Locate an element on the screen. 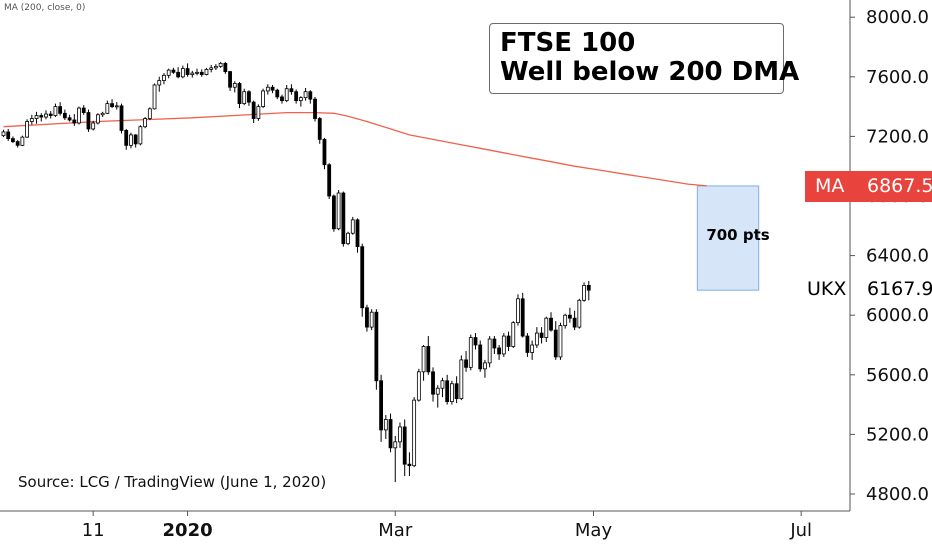 This screenshot has height=550, width=932. ma-badge-value: 6867.5 is located at coordinates (899, 186).